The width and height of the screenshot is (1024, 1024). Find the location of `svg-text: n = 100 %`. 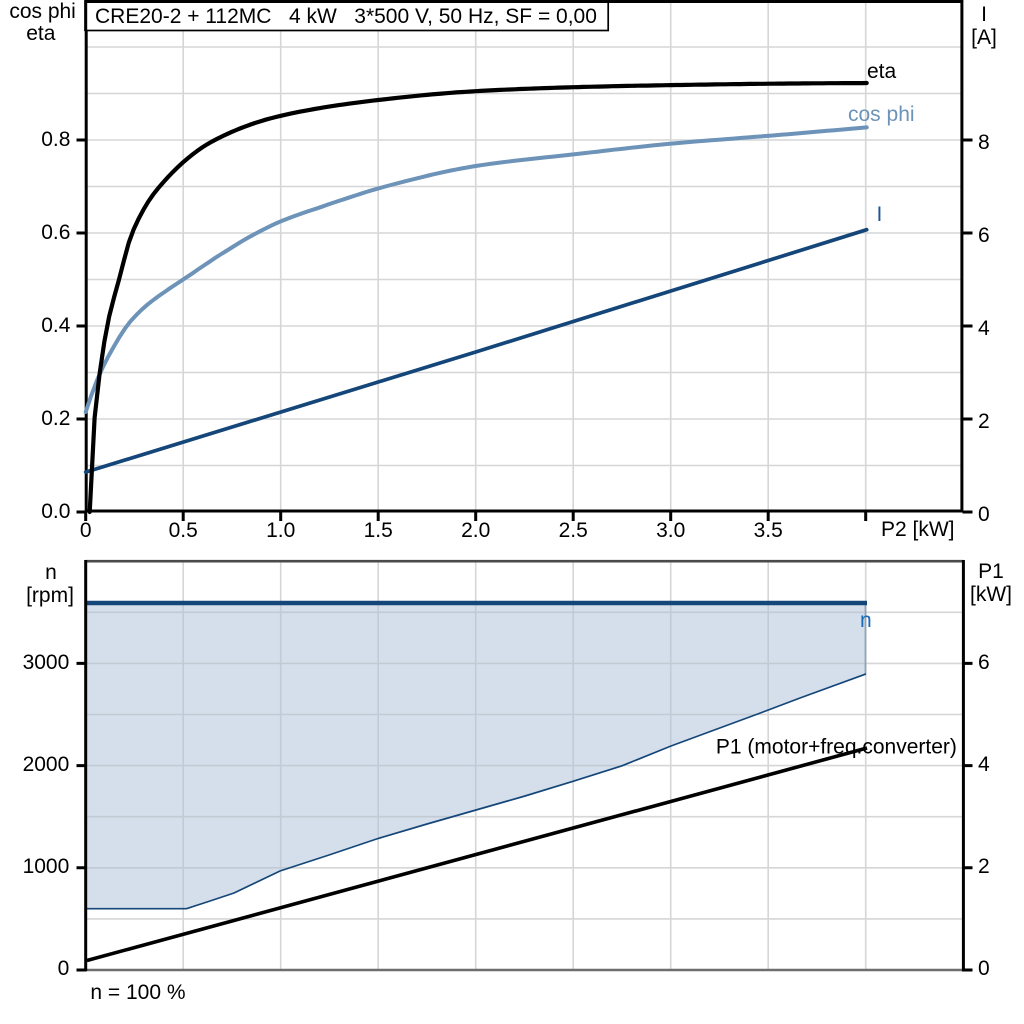

svg-text: n = 100 % is located at coordinates (137, 992).